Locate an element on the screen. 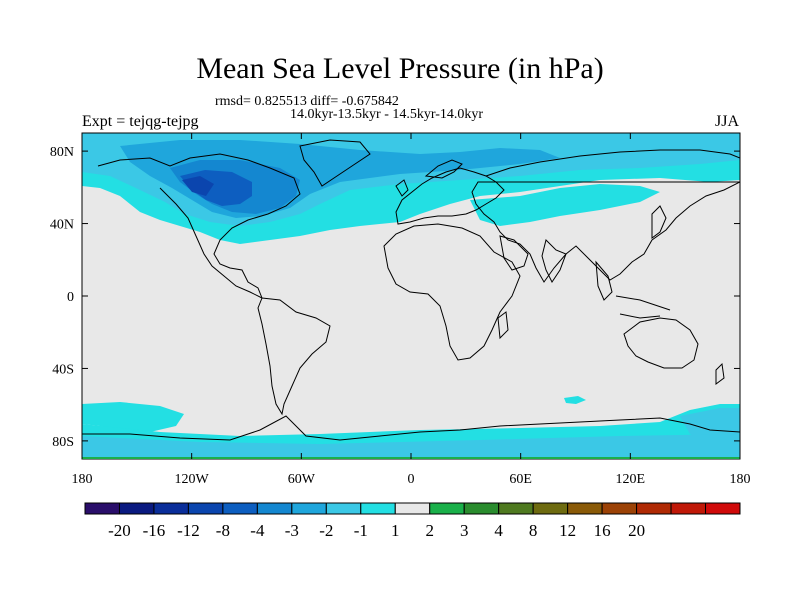 The image size is (800, 600). colorbar-label: -2 is located at coordinates (326, 530).